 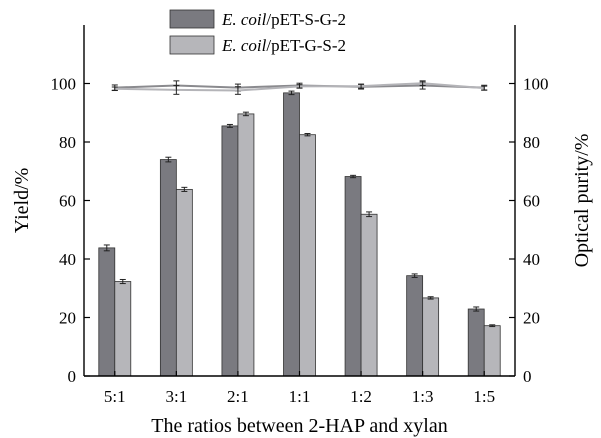 What do you see at coordinates (114, 89) in the screenshot?
I see `purity-error-pET-G-S-2-5:1` at bounding box center [114, 89].